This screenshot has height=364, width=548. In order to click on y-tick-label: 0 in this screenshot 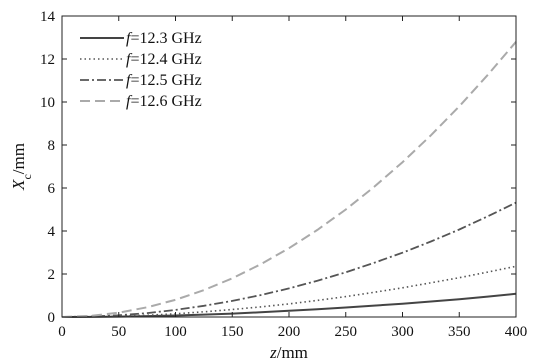, I will do `click(52, 318)`.